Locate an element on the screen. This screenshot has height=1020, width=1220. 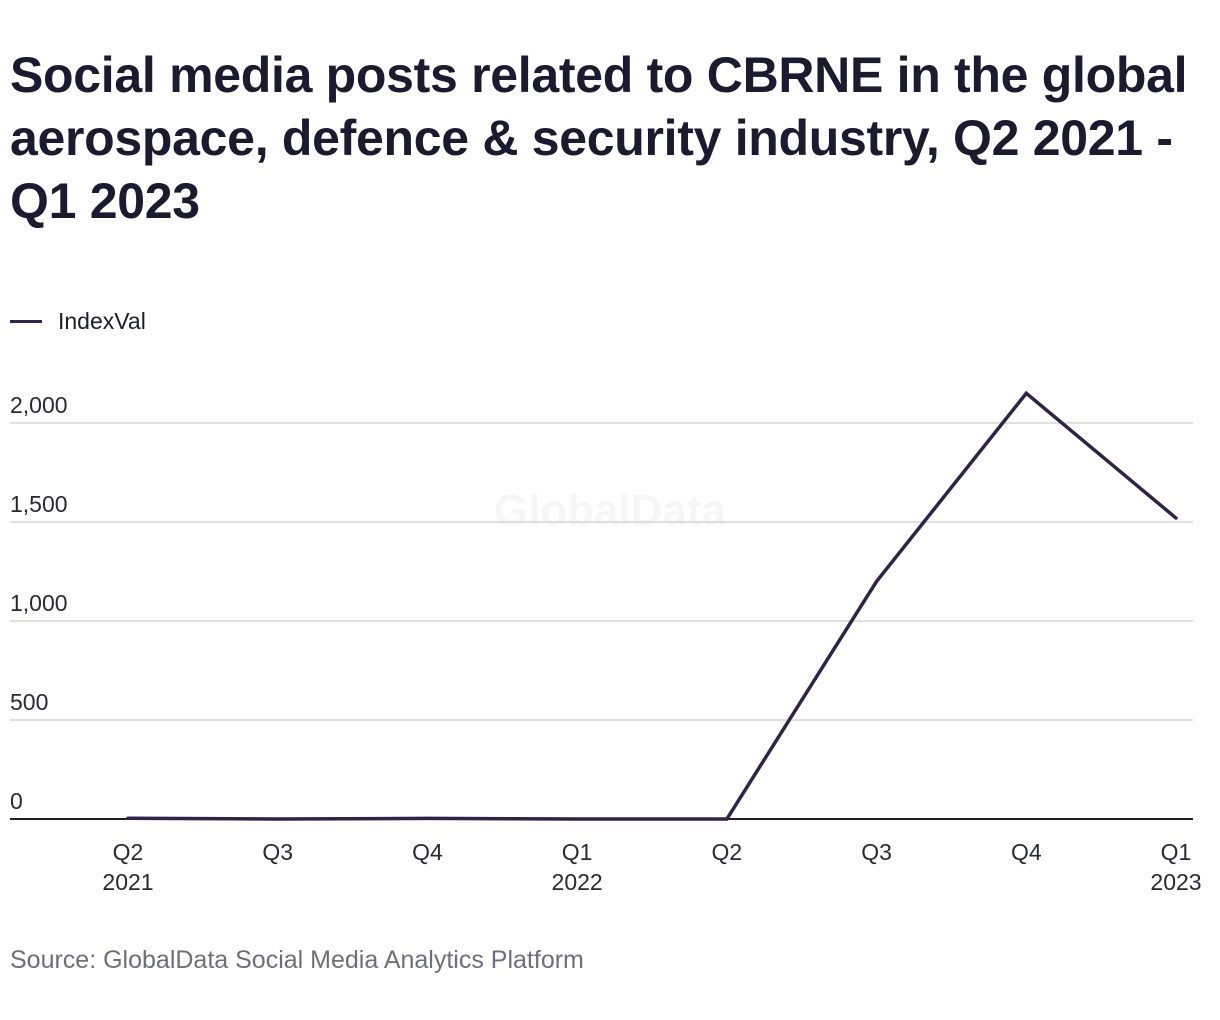
x-axis-ticks: Q2 2021 Q3 Q4 Q1 2022 Q2 Q3 Q4 Q1 2023 is located at coordinates (651, 867).